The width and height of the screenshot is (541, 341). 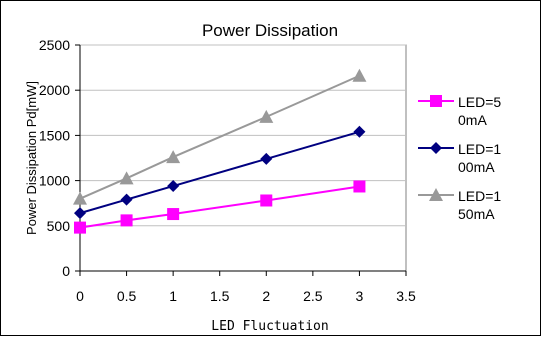 What do you see at coordinates (472, 120) in the screenshot?
I see `legend-label-1: 0mA` at bounding box center [472, 120].